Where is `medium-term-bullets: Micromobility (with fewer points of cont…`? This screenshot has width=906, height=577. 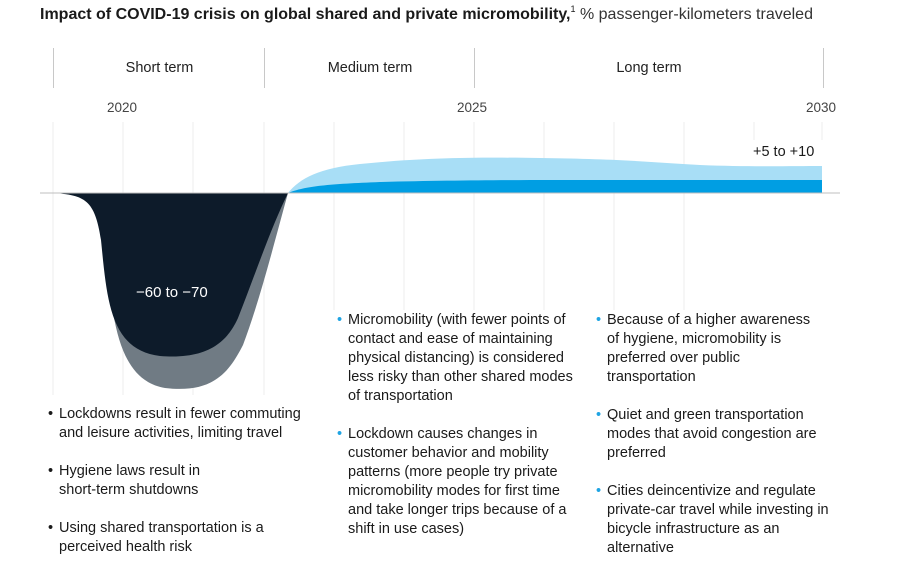 medium-term-bullets: Micromobility (with fewer points of cont… is located at coordinates (460, 434).